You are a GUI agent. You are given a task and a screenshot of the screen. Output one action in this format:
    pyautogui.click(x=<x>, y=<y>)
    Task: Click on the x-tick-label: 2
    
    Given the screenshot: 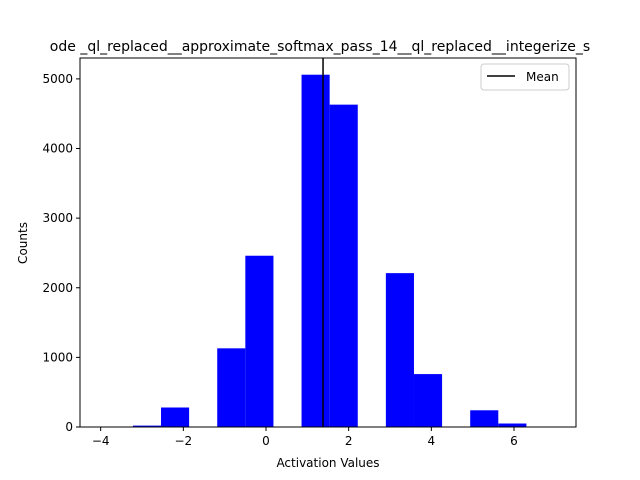 What is the action you would take?
    pyautogui.click(x=349, y=441)
    